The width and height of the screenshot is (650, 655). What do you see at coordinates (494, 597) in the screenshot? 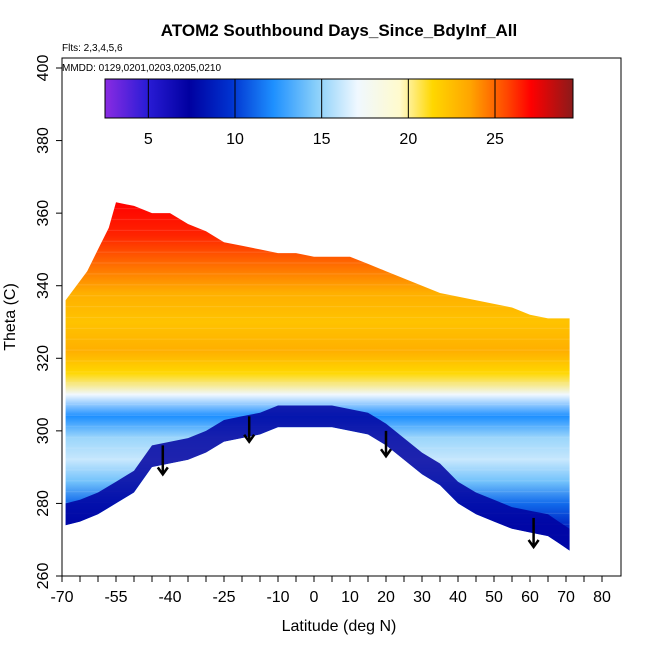
I see `x-tick-label: 50` at bounding box center [494, 597].